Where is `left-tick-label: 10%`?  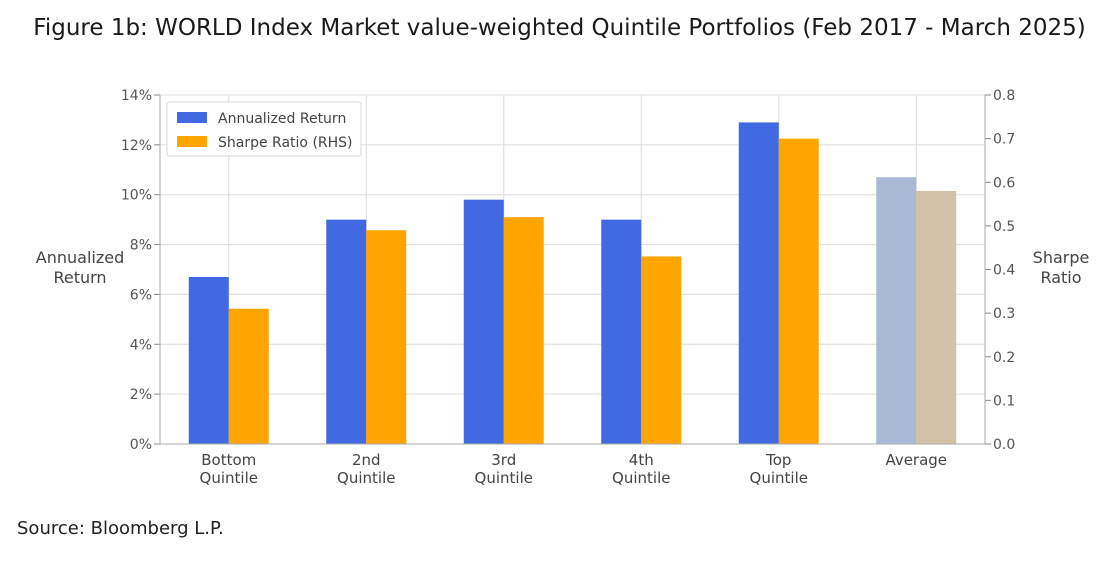
left-tick-label: 10% is located at coordinates (136, 196).